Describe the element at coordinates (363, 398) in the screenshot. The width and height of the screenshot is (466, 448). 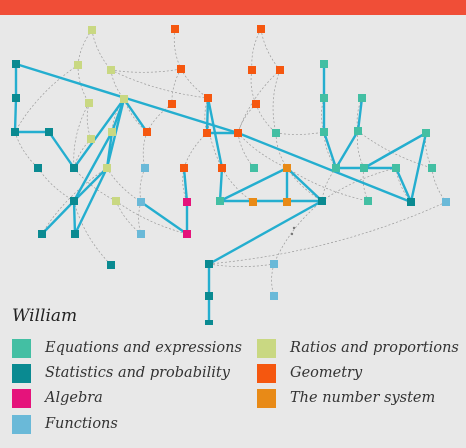
I see `legend-label: The number system` at that location.